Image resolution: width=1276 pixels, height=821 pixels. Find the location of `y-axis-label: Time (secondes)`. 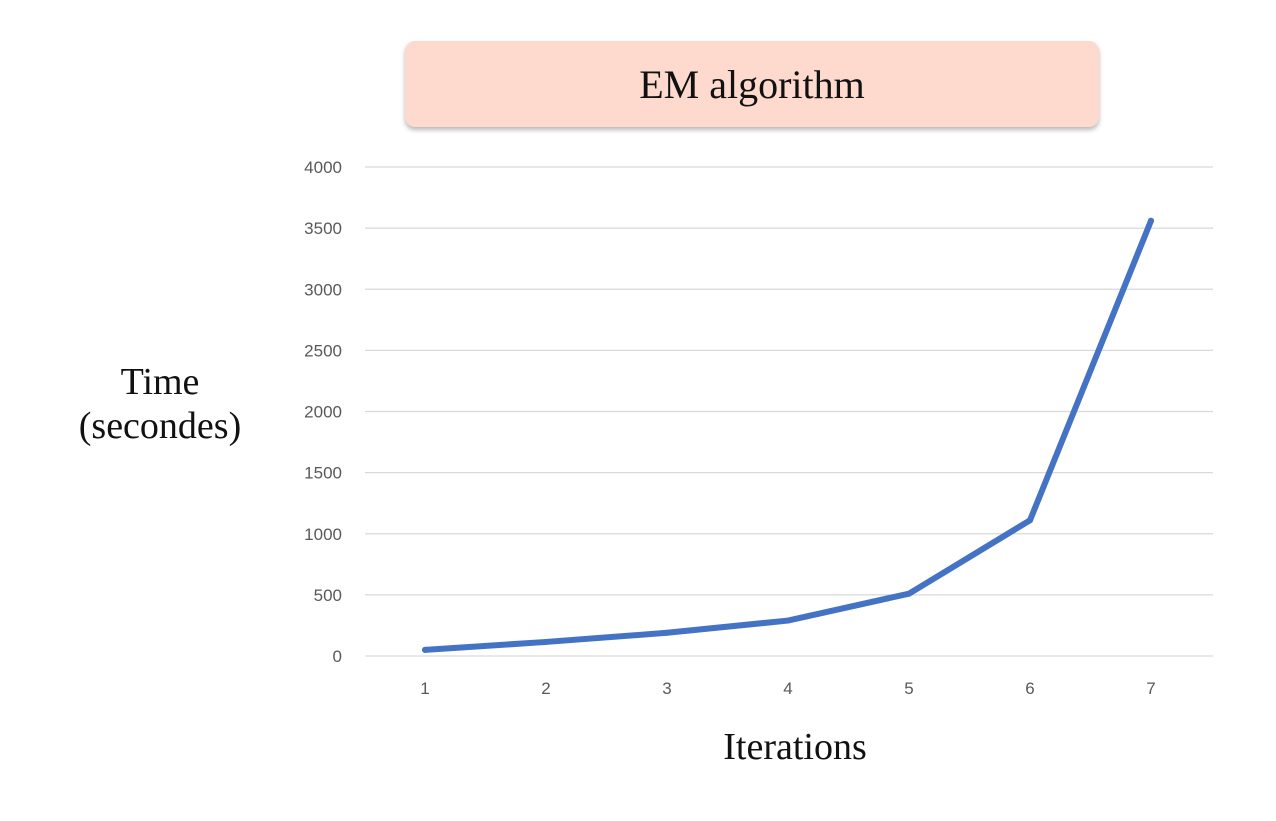

y-axis-label: Time (secondes) is located at coordinates (160, 404).